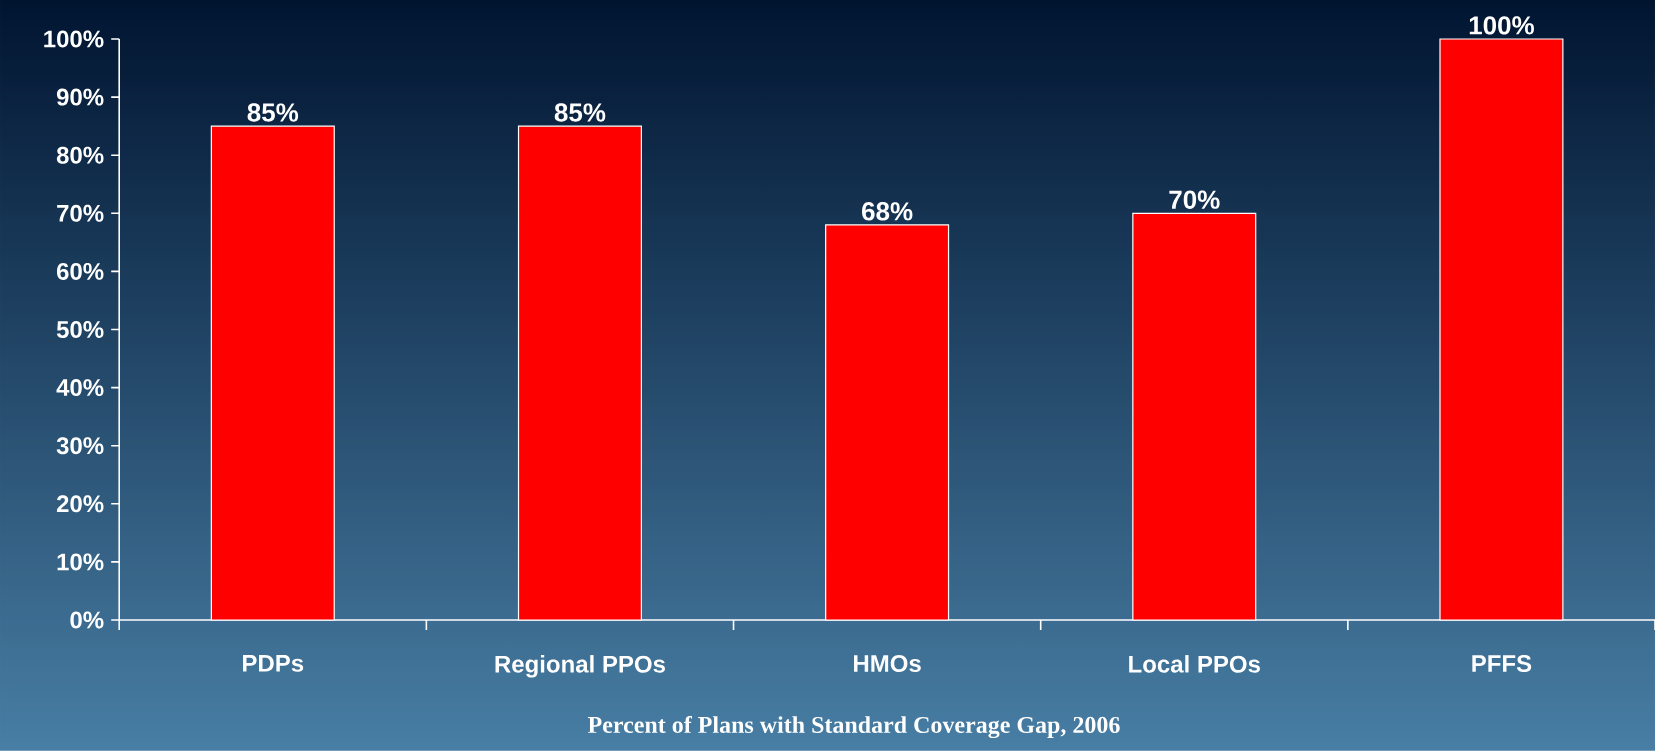  What do you see at coordinates (1502, 664) in the screenshot?
I see `x-tick-label: PFFS` at bounding box center [1502, 664].